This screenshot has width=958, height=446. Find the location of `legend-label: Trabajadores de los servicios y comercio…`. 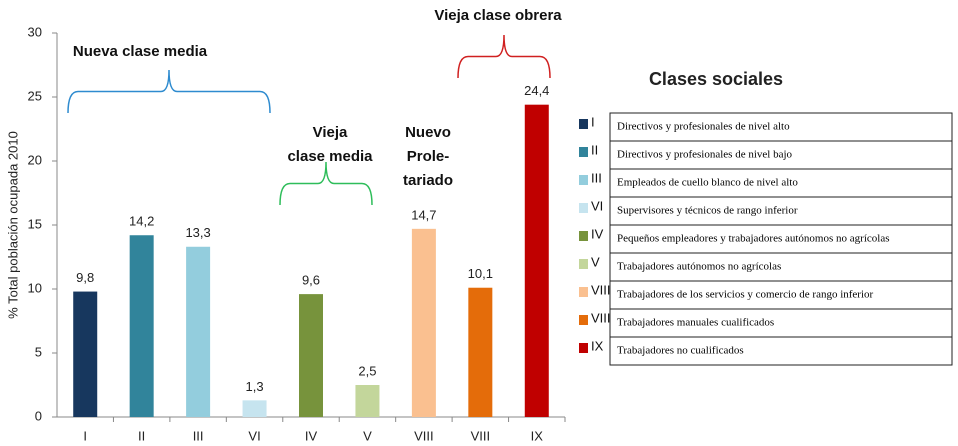

legend-label: Trabajadores de los servicios y comercio… is located at coordinates (745, 295).